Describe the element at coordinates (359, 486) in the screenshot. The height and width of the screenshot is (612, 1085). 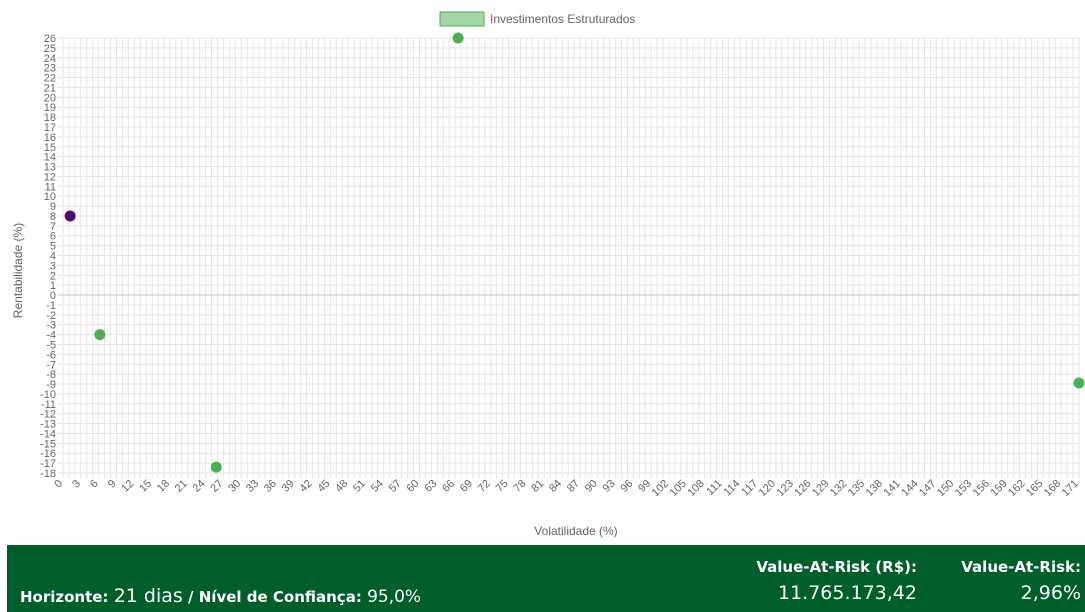
I see `x-tick-label: 51` at that location.